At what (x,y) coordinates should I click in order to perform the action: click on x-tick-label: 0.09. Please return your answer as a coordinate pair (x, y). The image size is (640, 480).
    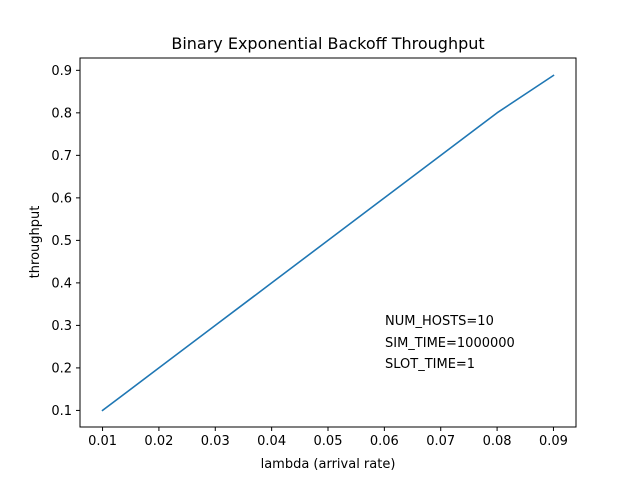
    Looking at the image, I should click on (553, 441).